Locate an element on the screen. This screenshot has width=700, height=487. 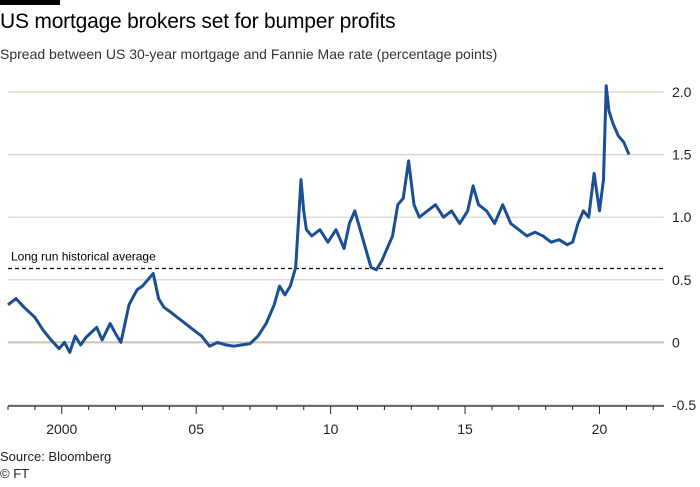
annotations: Long run historical average is located at coordinates (336, 260).